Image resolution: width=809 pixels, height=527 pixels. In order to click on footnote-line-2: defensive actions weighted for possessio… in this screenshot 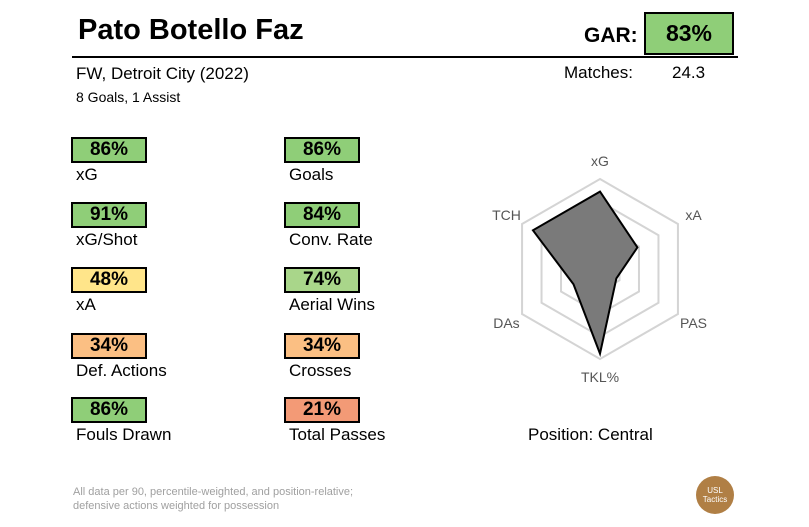, I will do `click(176, 506)`.